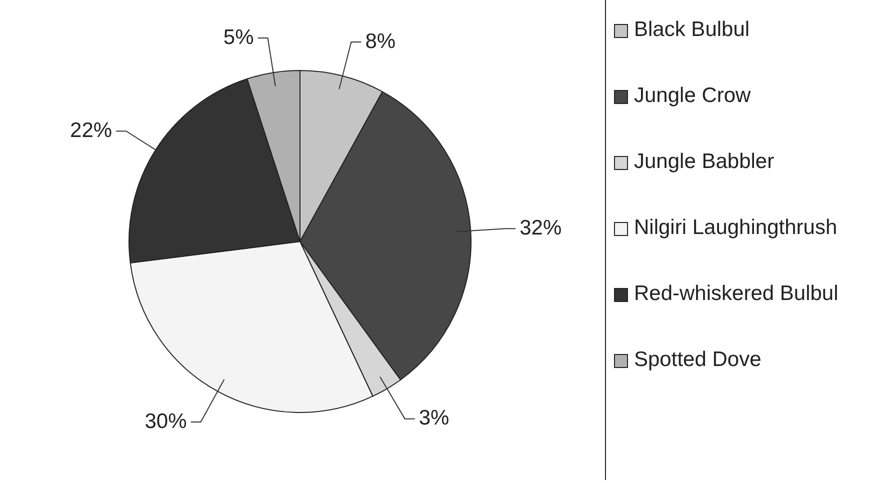 Image resolution: width=889 pixels, height=483 pixels. Describe the element at coordinates (704, 162) in the screenshot. I see `legend-label: Jungle Babbler` at that location.